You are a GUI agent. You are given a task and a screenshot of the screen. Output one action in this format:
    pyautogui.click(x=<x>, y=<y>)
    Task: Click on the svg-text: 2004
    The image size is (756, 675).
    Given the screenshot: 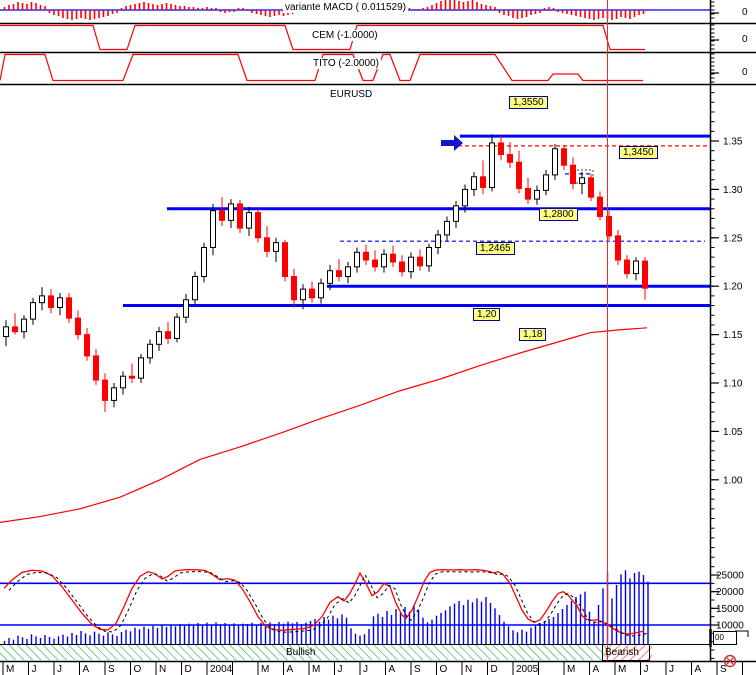 What is the action you would take?
    pyautogui.click(x=221, y=669)
    